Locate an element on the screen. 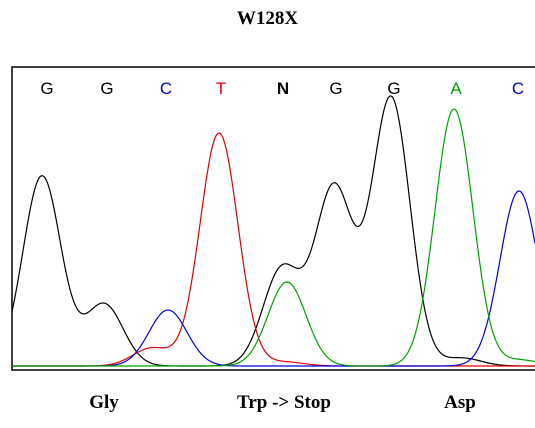 The image size is (535, 428). base-call-g-1: G is located at coordinates (46, 88).